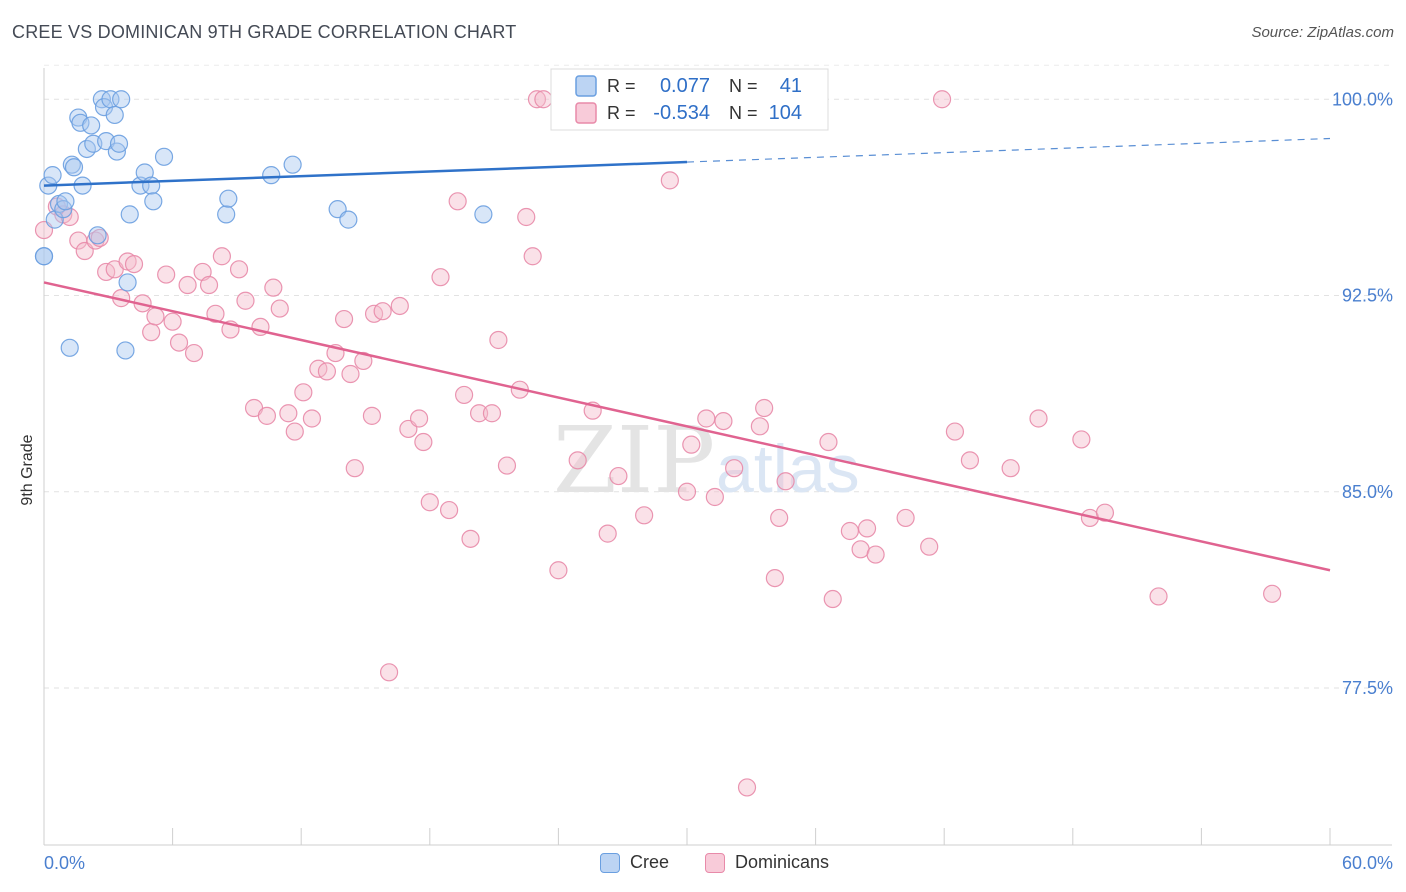 The image size is (1406, 892). What do you see at coordinates (634, 460) in the screenshot?
I see `watermark-zip: ZIP` at bounding box center [634, 460].